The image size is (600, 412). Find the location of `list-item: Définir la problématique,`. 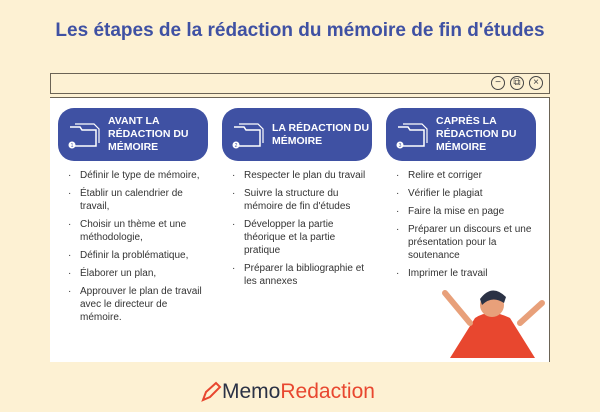

list-item: Définir la problématique, is located at coordinates (138, 255).